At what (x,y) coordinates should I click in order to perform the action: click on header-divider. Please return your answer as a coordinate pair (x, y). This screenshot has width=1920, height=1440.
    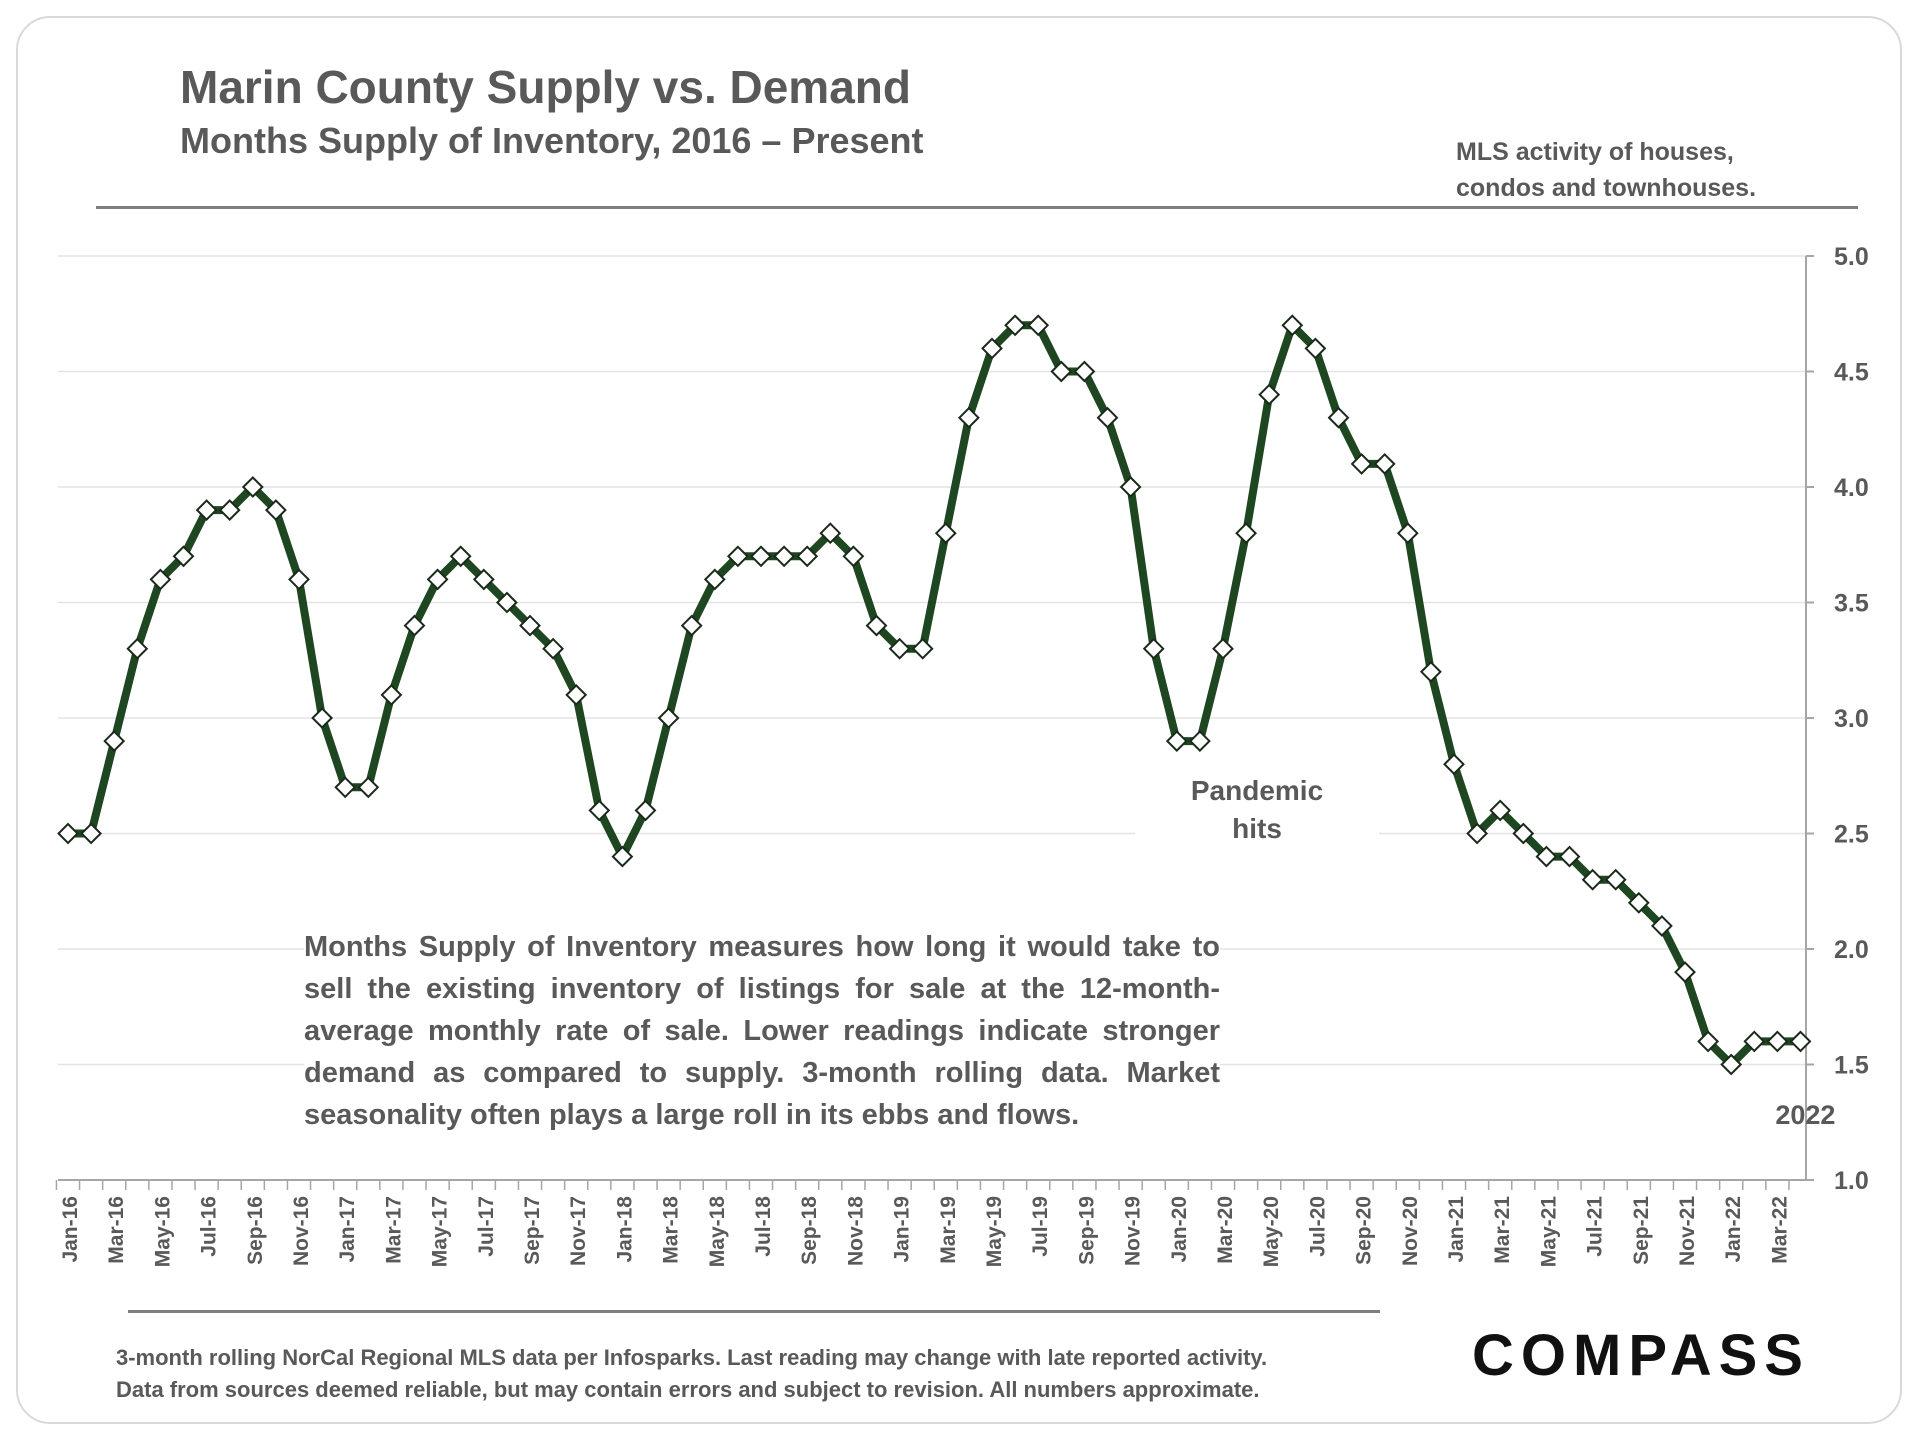
    Looking at the image, I should click on (977, 207).